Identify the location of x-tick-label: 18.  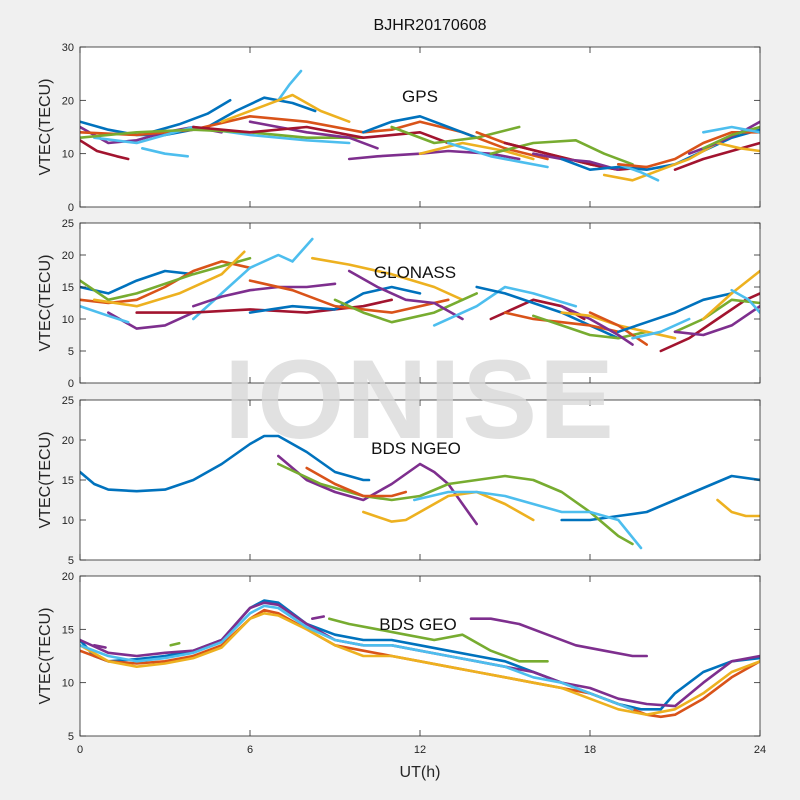
(590, 750).